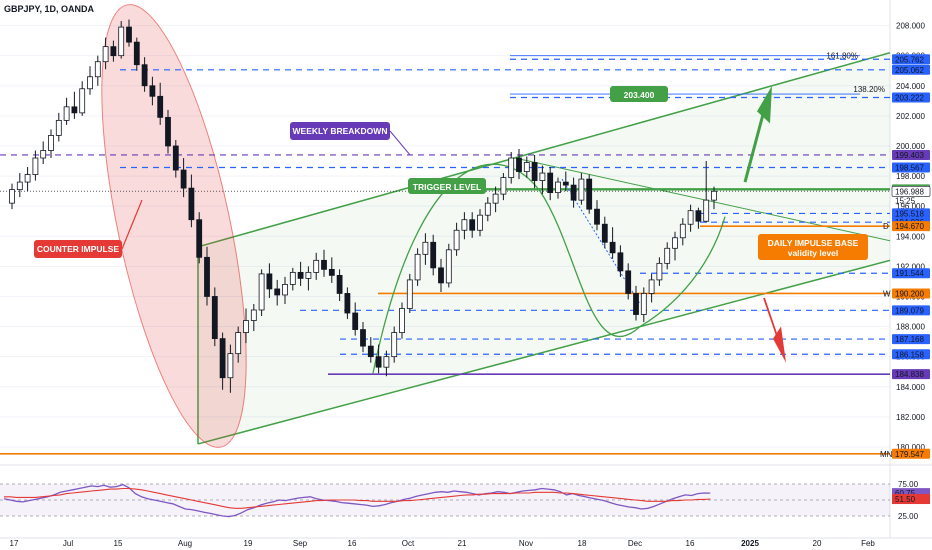 This screenshot has height=550, width=932. Describe the element at coordinates (248, 543) in the screenshot. I see `time-tick-label: 19` at that location.